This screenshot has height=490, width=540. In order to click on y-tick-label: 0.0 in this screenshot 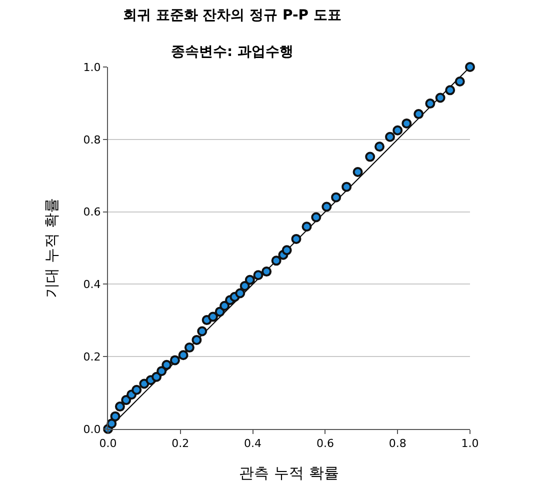, I will do `click(92, 429)`.